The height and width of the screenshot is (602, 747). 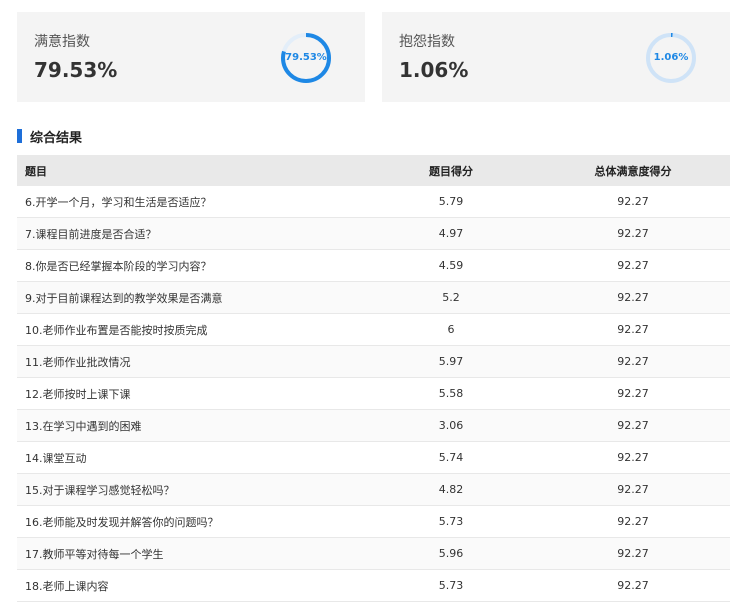 What do you see at coordinates (191, 202) in the screenshot?
I see `question-cell: 6.开学一个月，学习和生活是否适应？` at bounding box center [191, 202].